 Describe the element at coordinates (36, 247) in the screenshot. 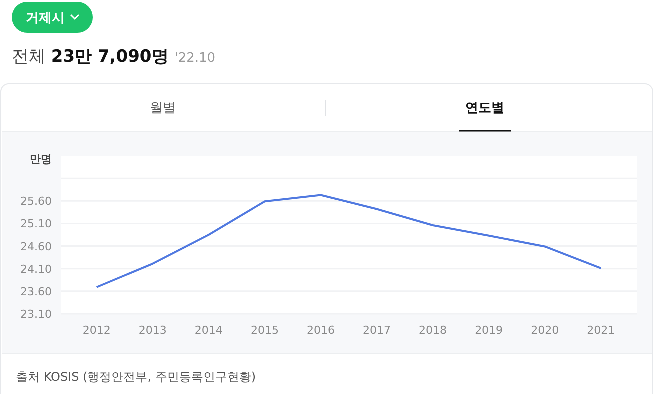

I see `y-tick-label: 24.60` at that location.